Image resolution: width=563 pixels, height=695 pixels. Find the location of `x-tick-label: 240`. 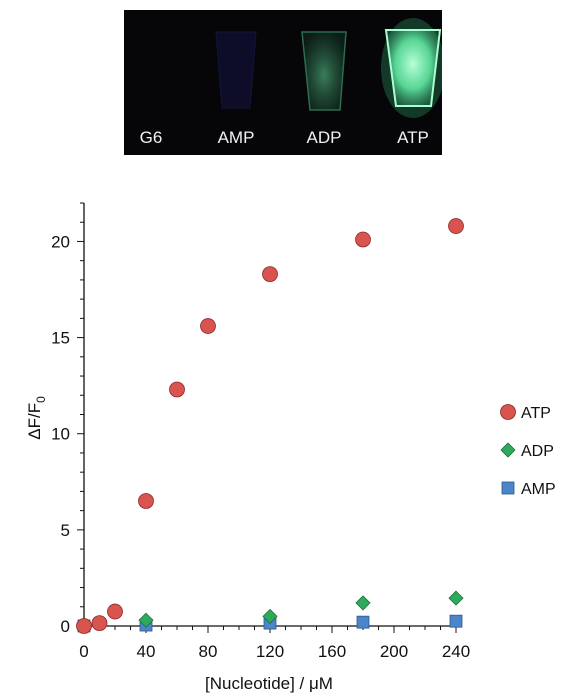

x-tick-label: 240 is located at coordinates (456, 651).